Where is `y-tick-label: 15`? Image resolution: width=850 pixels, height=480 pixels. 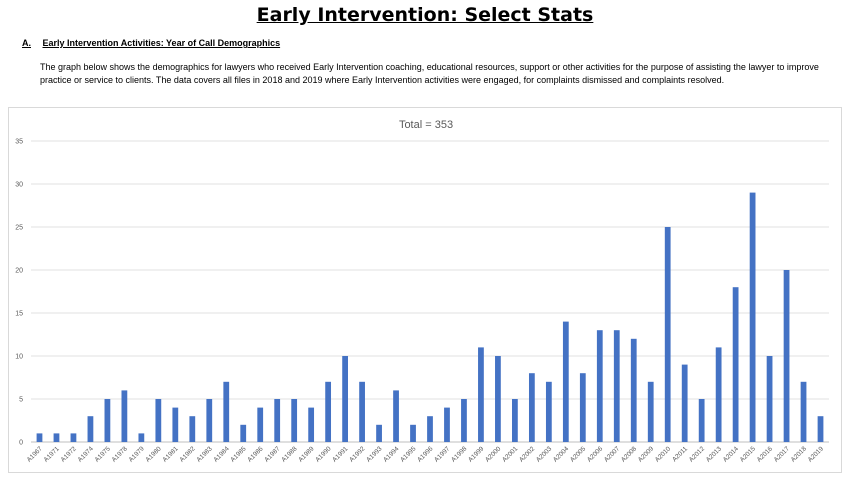
y-tick-label: 15 is located at coordinates (19, 314).